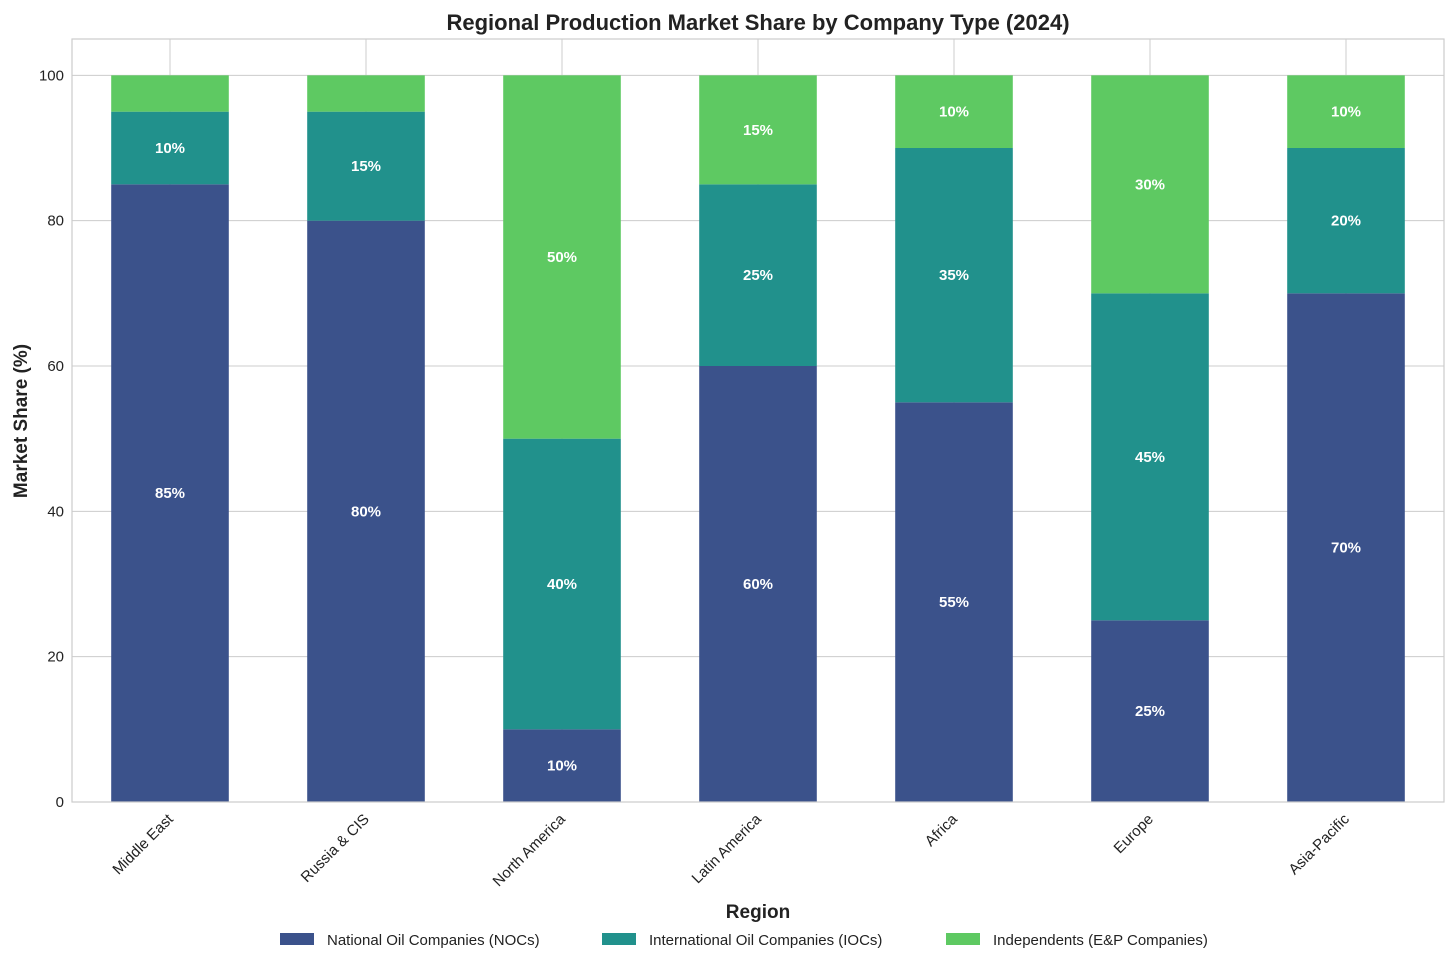 Image resolution: width=1456 pixels, height=973 pixels. I want to click on x-tick-label: North America, so click(530, 850).